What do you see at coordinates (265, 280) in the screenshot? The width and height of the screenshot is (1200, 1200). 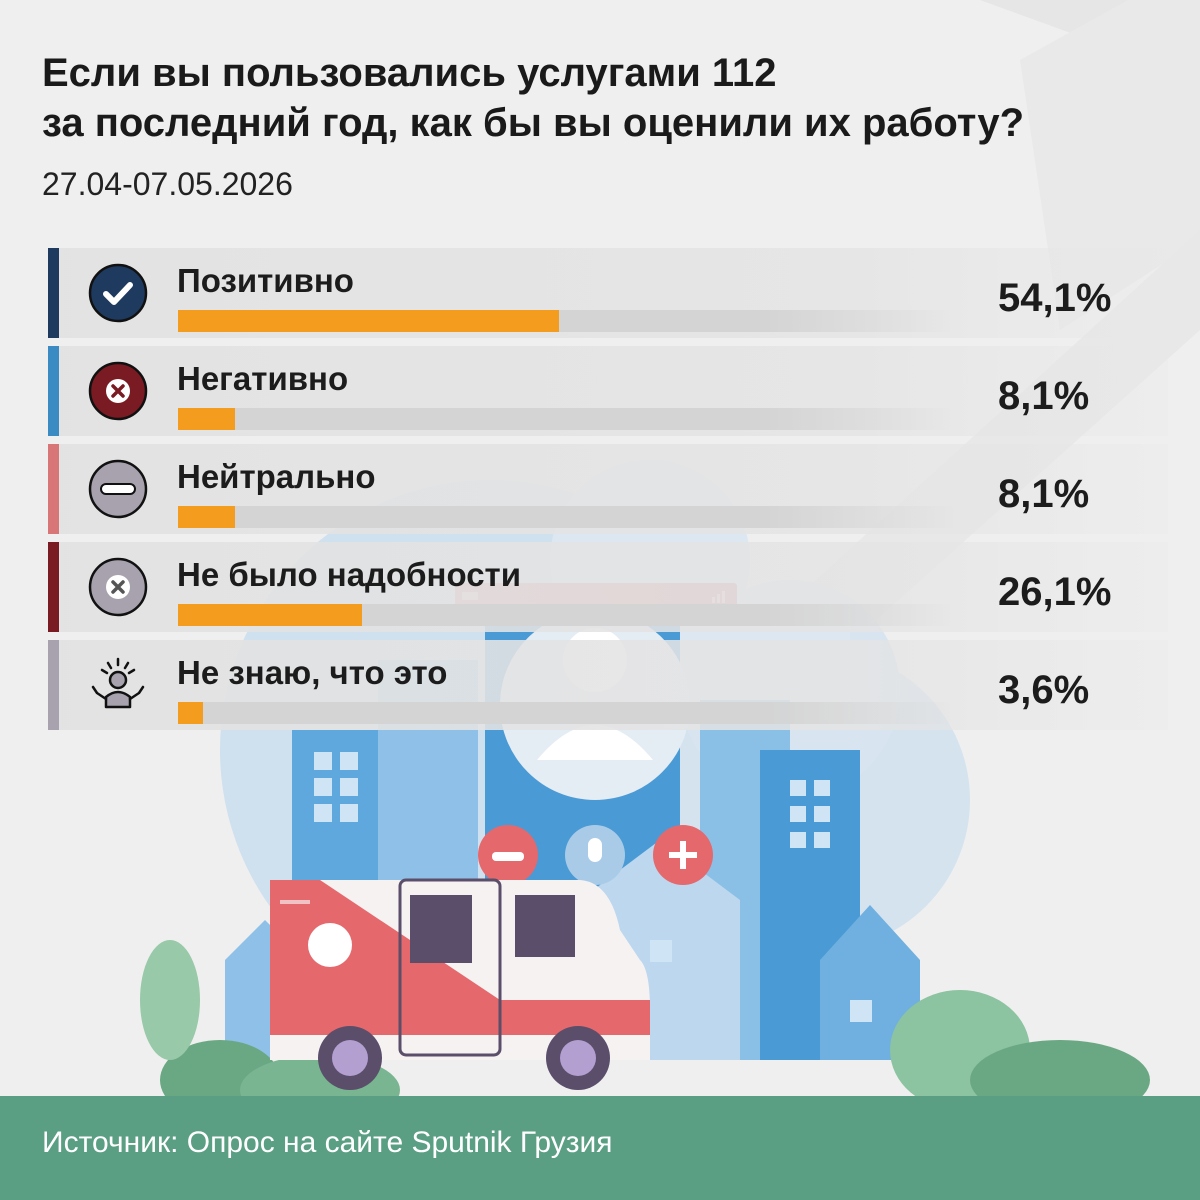 I see `category-label: Позитивно` at bounding box center [265, 280].